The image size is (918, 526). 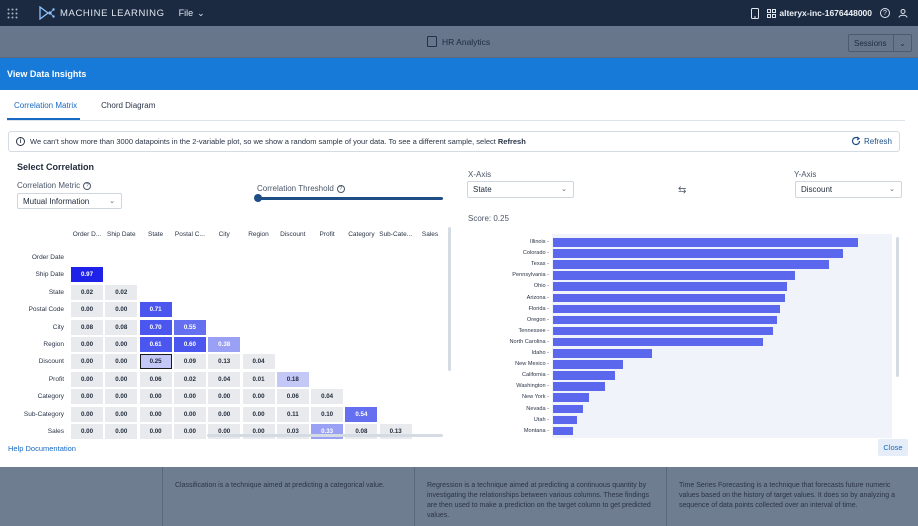 What do you see at coordinates (520, 189) in the screenshot?
I see `x-axis-select: State ⌄` at bounding box center [520, 189].